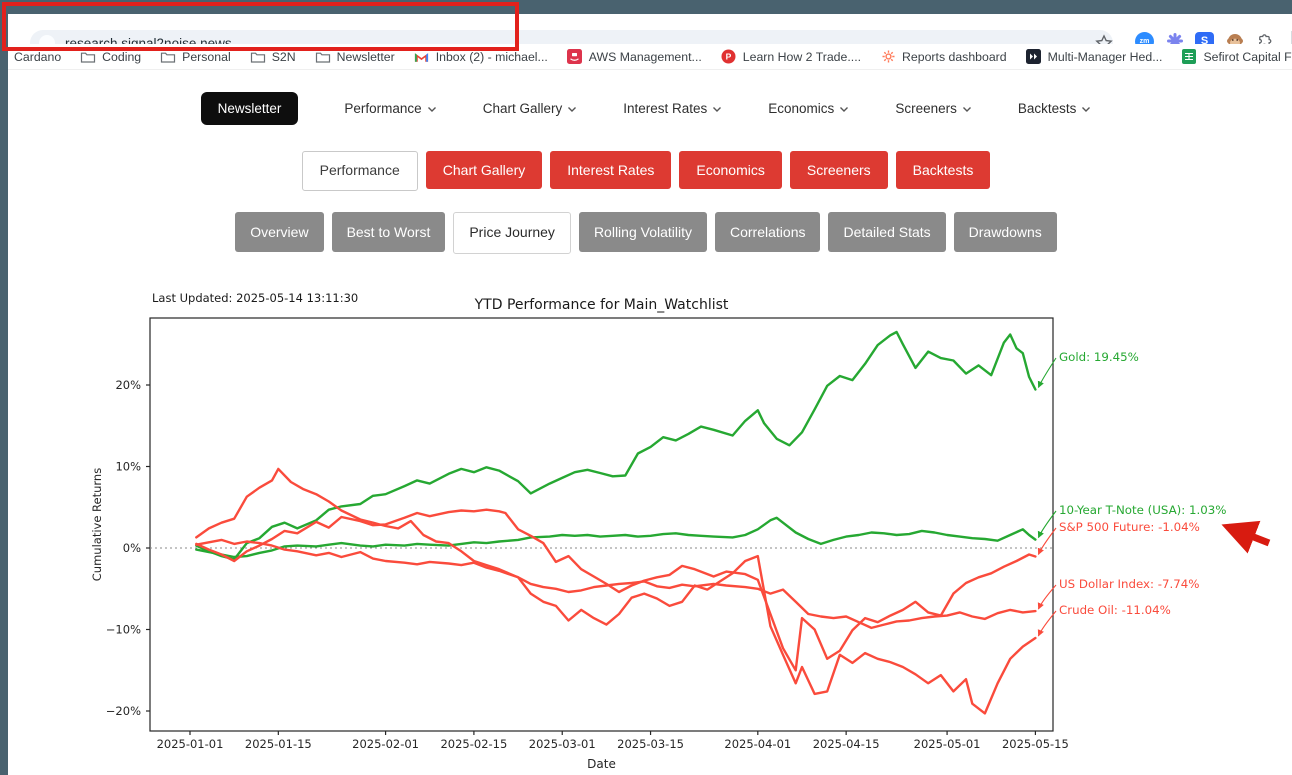 This screenshot has height=775, width=1292. What do you see at coordinates (255, 298) in the screenshot?
I see `chart-last-updated: Last Updated: 2025-05-14 13:11:30` at bounding box center [255, 298].